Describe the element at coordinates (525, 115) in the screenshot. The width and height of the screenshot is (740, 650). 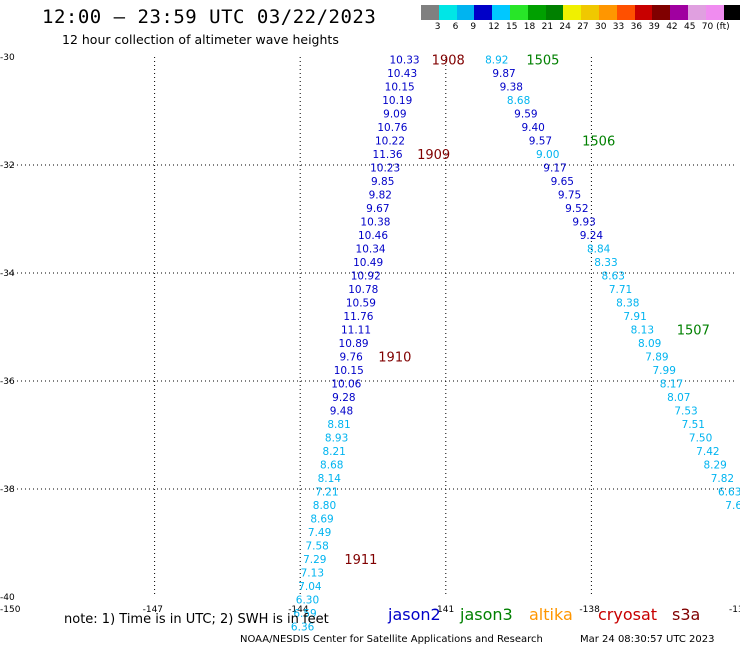
I see `wave-height-value: 9.59` at that location.